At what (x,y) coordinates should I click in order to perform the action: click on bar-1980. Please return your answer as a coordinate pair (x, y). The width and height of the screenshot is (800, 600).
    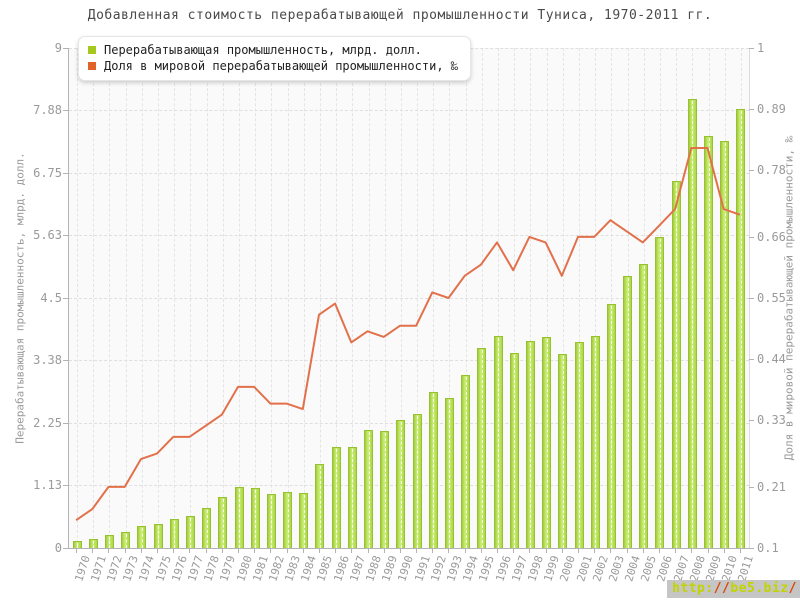
    Looking at the image, I should click on (239, 517).